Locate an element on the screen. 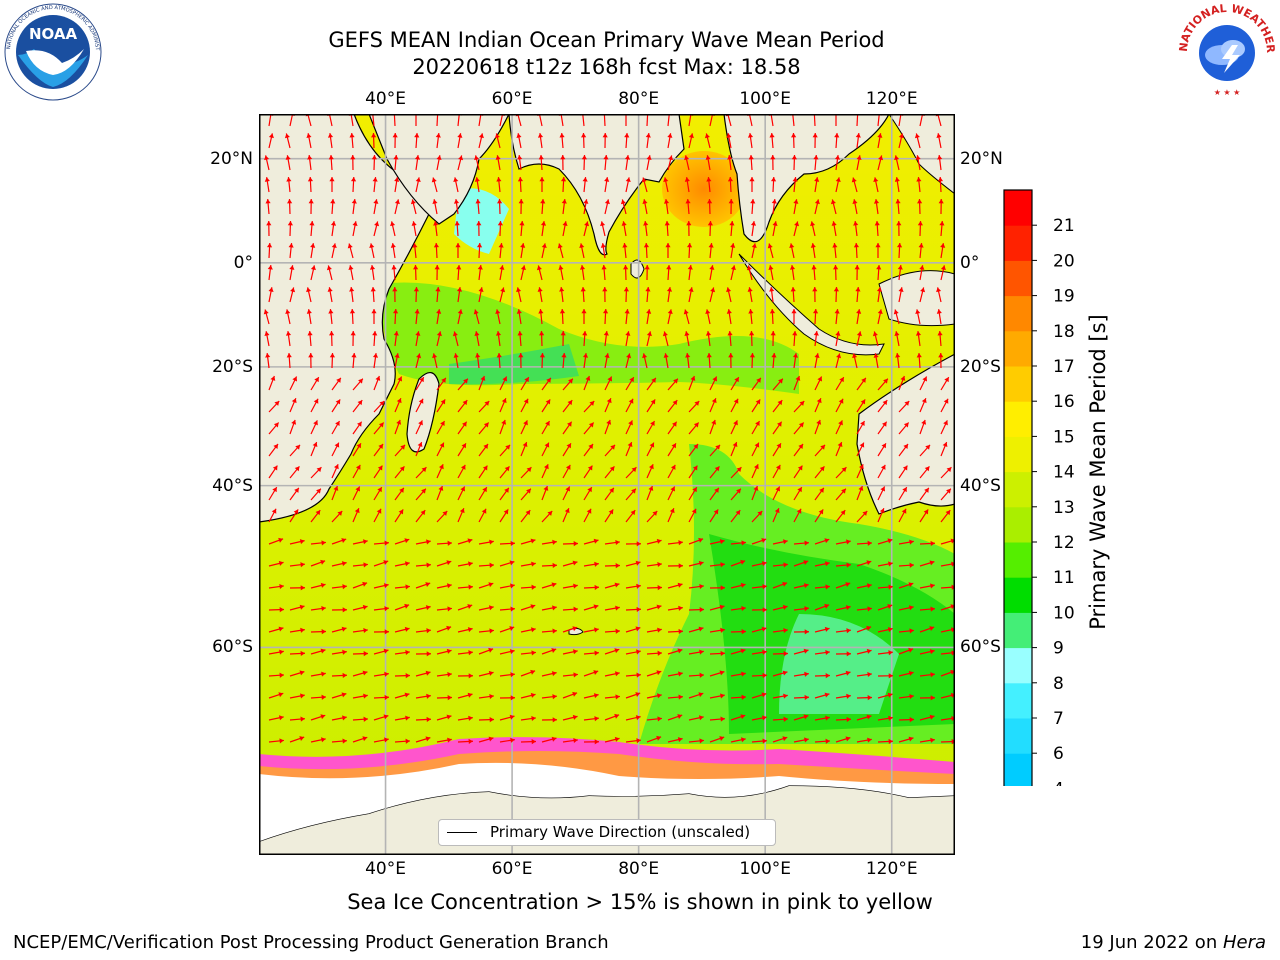 This screenshot has width=1280, height=960. colorbar-tick-6: 10 is located at coordinates (1064, 613).